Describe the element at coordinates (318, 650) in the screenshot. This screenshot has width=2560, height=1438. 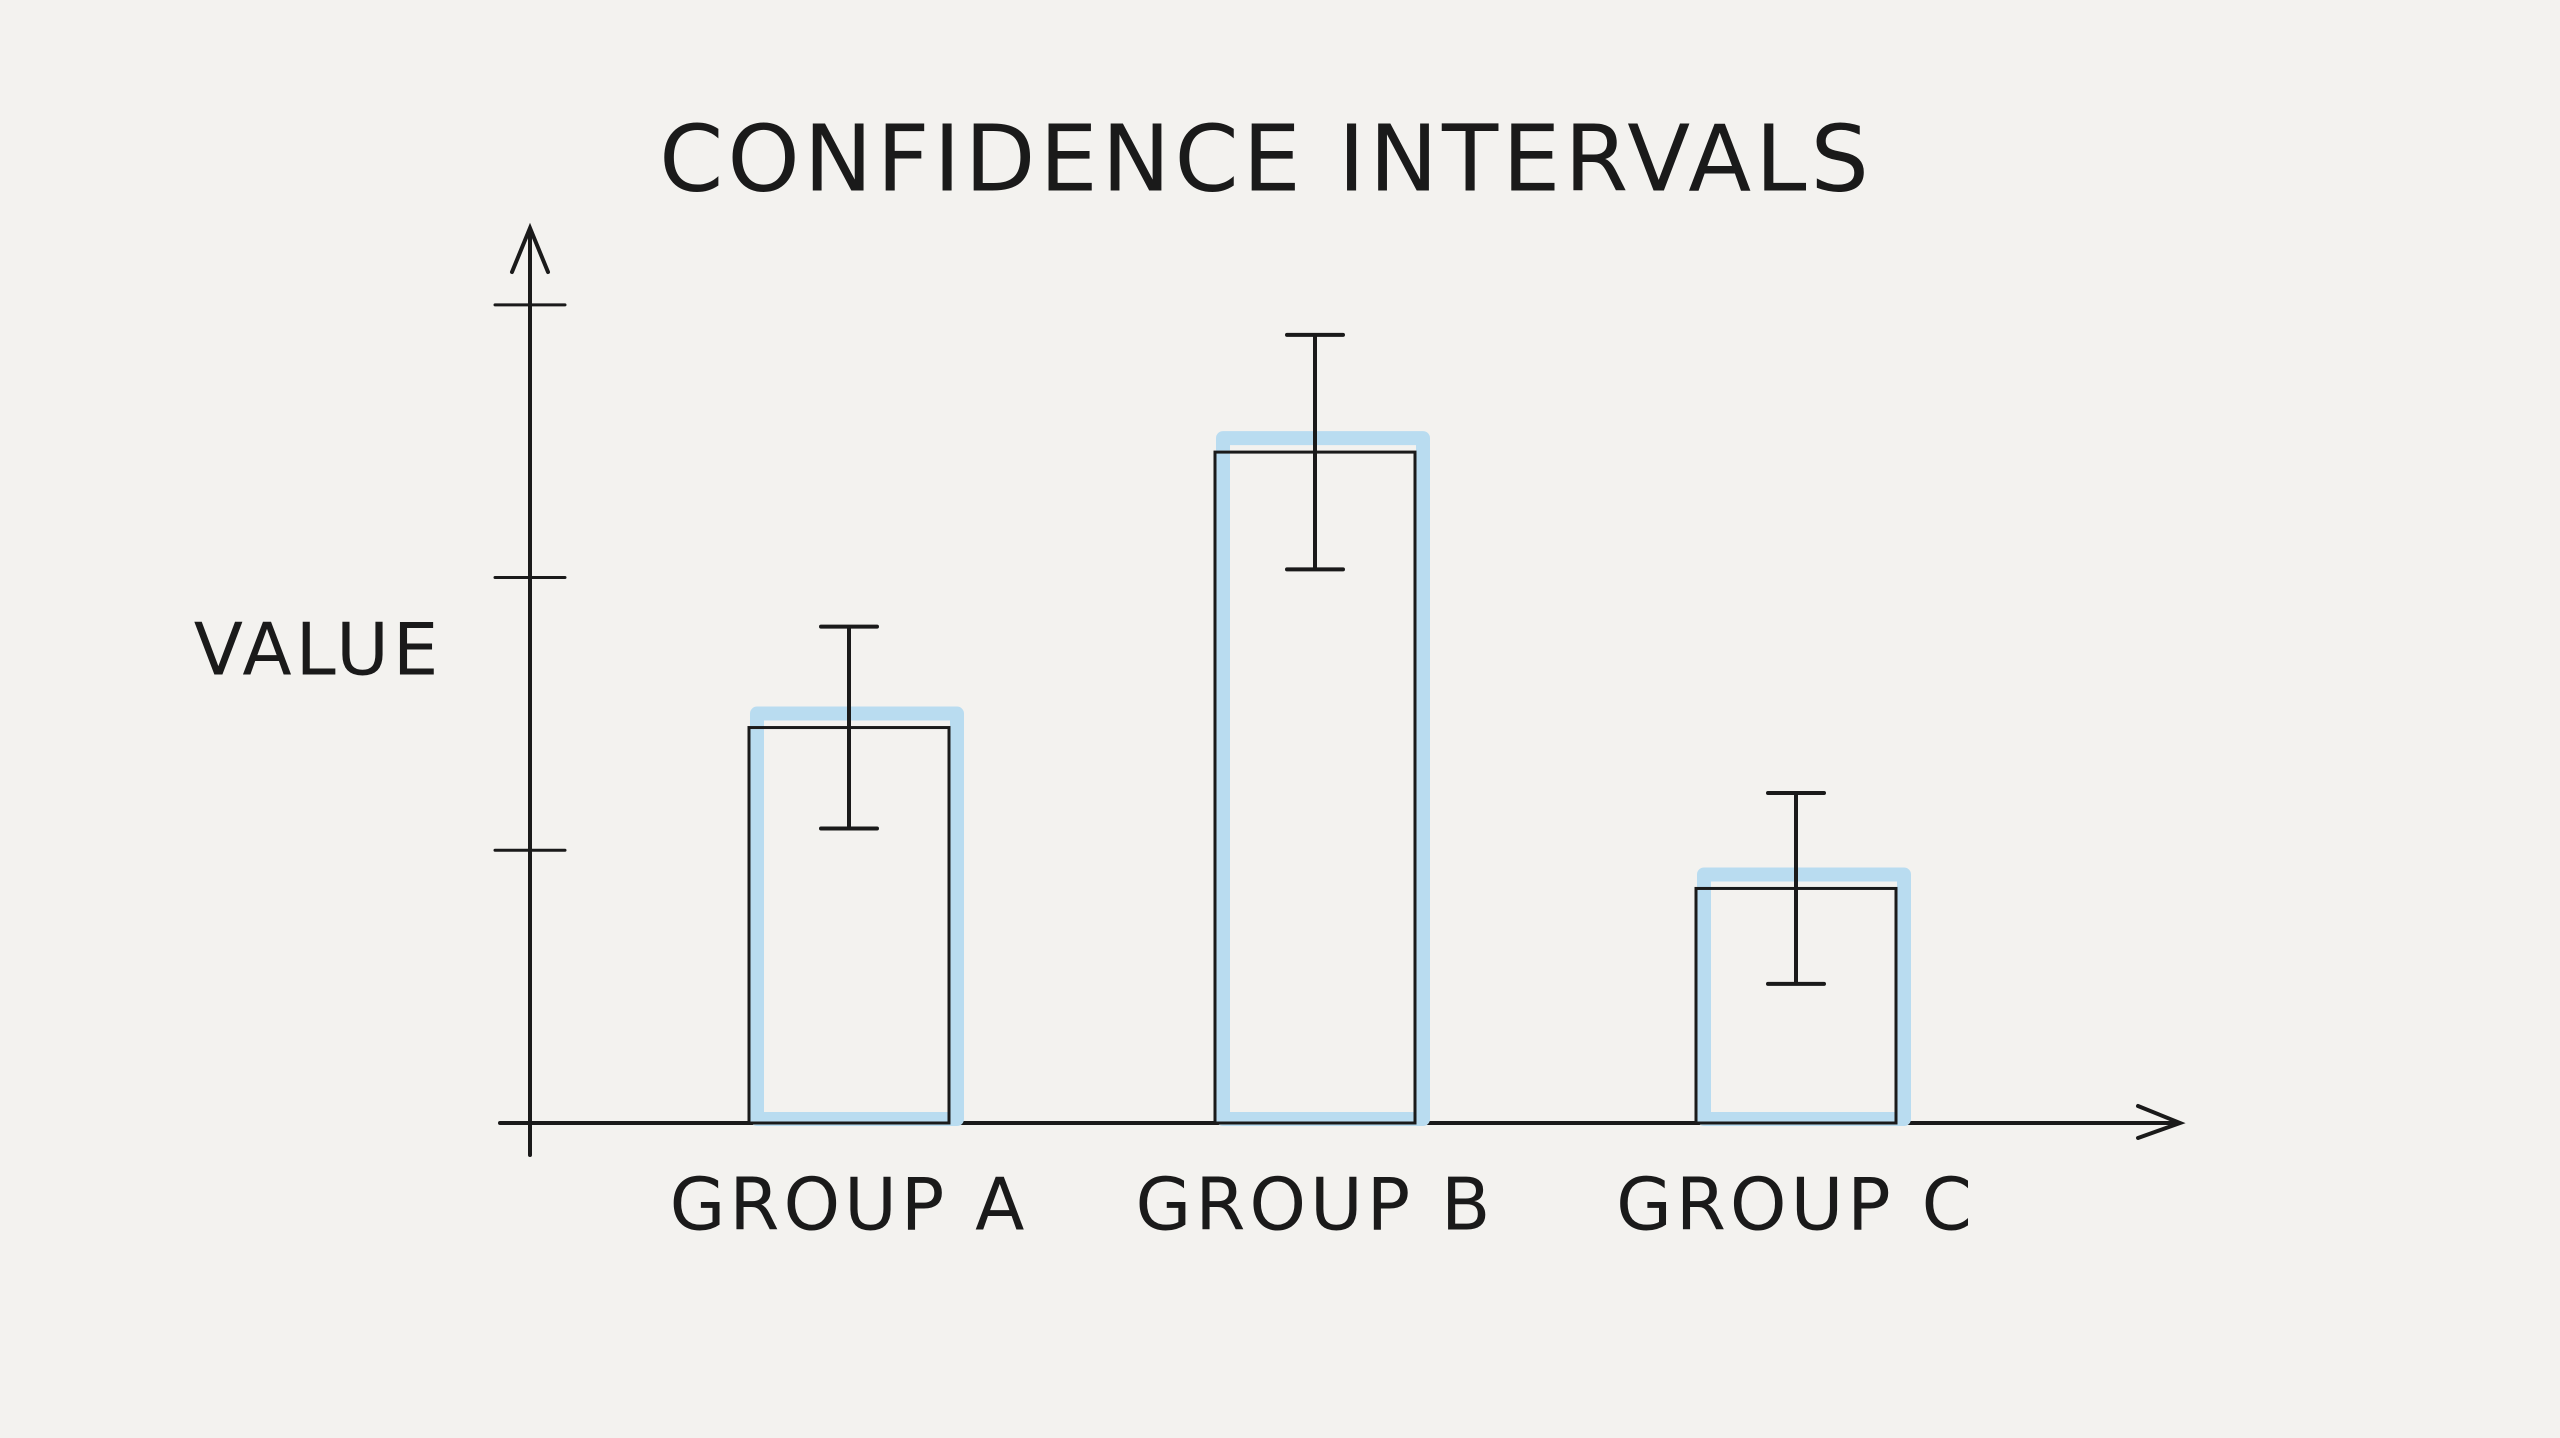
I see `y-axis-label: VALUE` at that location.